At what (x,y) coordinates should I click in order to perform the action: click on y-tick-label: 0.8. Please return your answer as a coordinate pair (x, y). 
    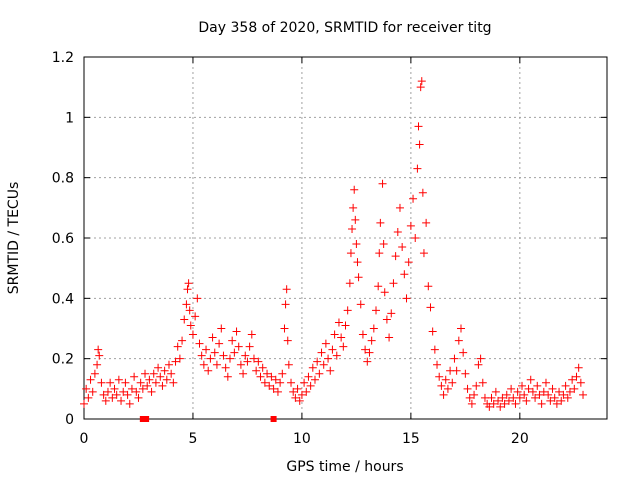
    Looking at the image, I should click on (63, 179).